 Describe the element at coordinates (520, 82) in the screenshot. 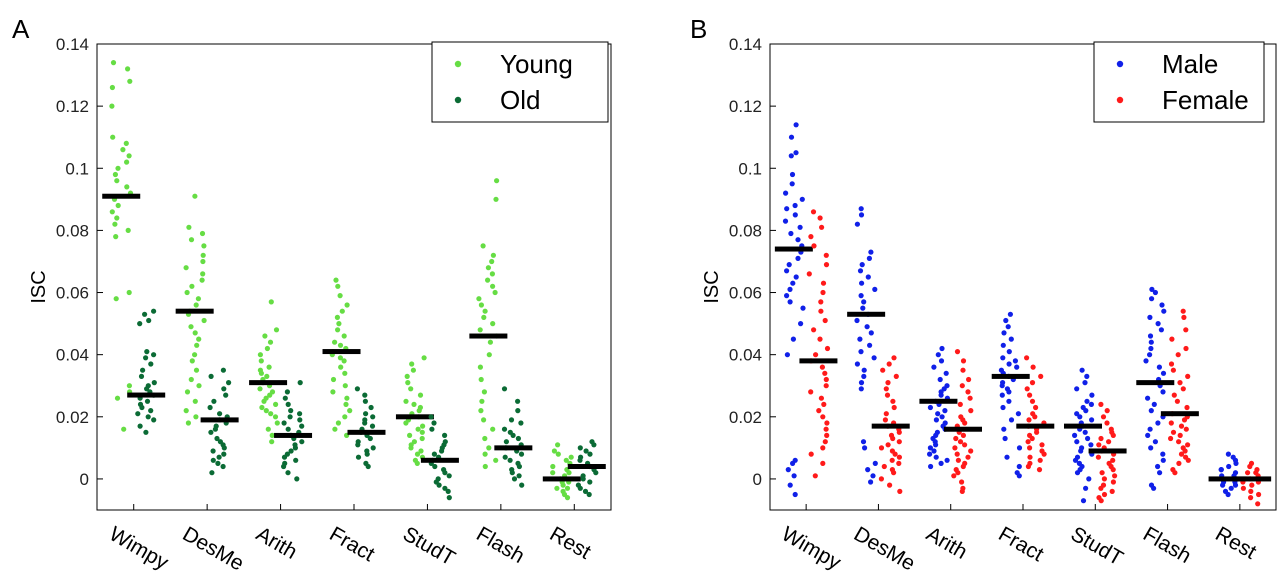

I see `legend: Young Old` at that location.